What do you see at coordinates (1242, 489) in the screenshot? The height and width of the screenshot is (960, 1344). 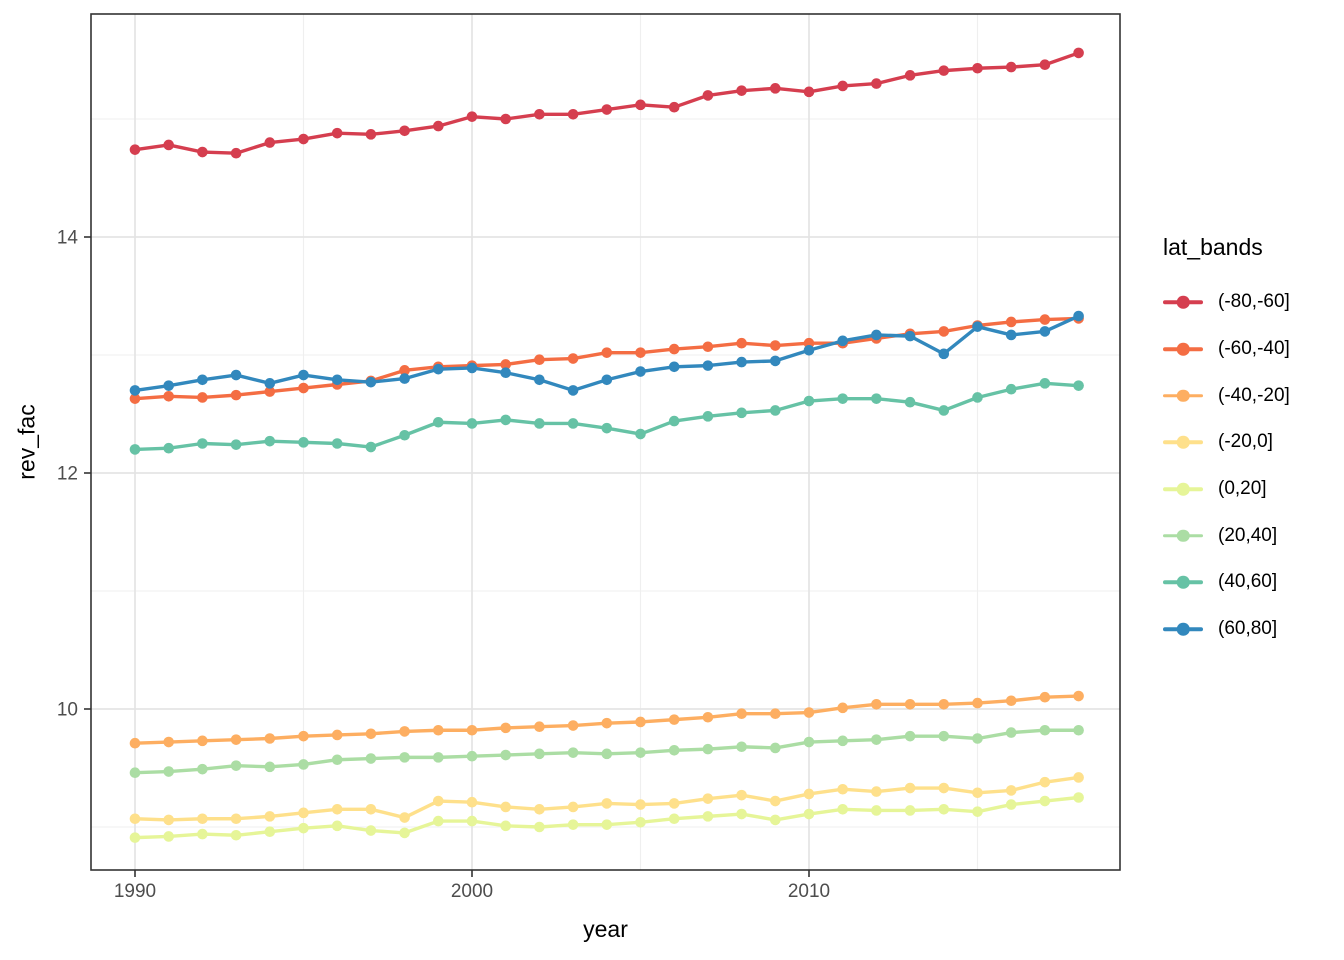 I see `legend-item-label: (0,20]` at bounding box center [1242, 489].